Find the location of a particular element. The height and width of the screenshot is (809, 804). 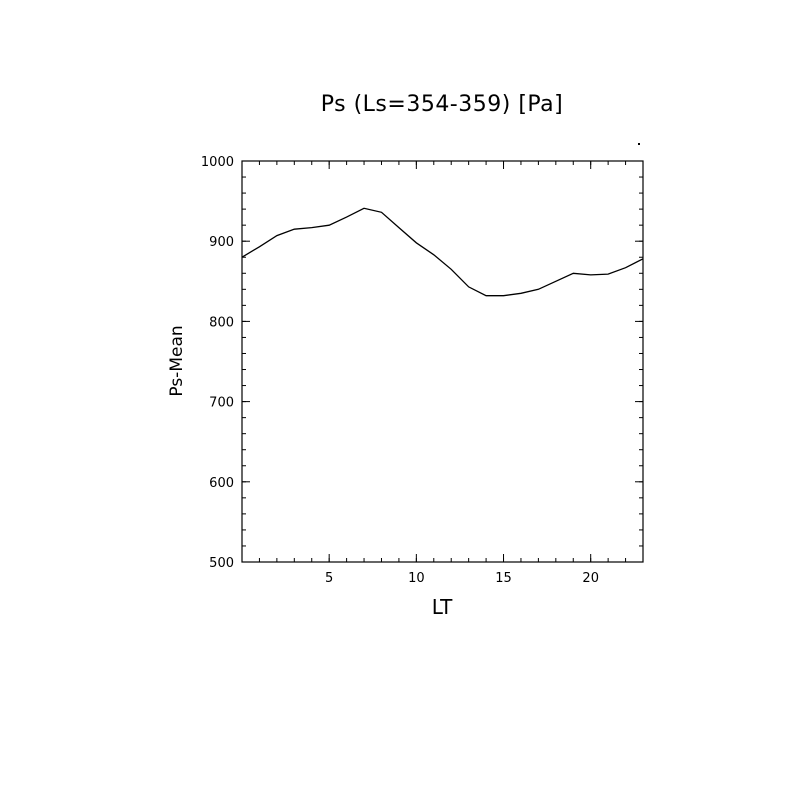

y-tick-label: 1000 is located at coordinates (217, 162).